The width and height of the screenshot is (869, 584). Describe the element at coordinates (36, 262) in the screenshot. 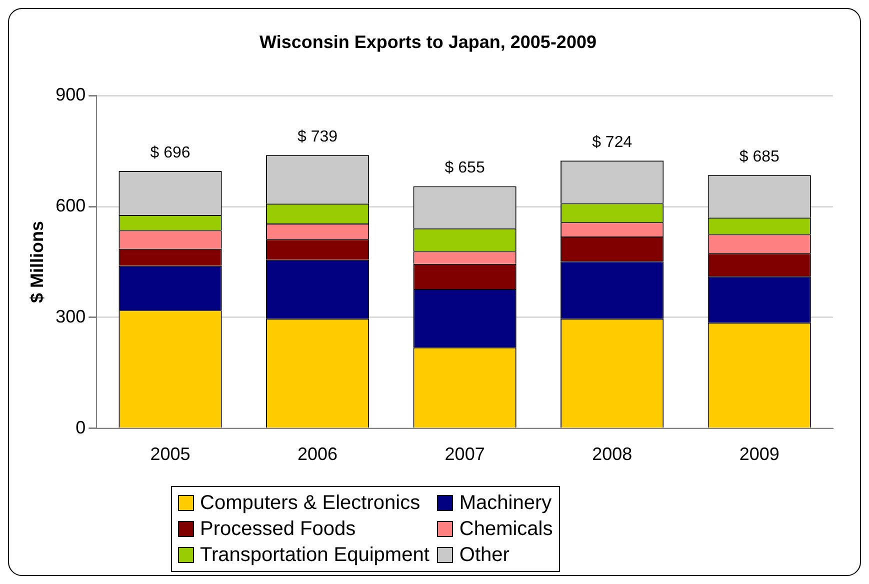

I see `y-axis-title: $ Millions` at that location.